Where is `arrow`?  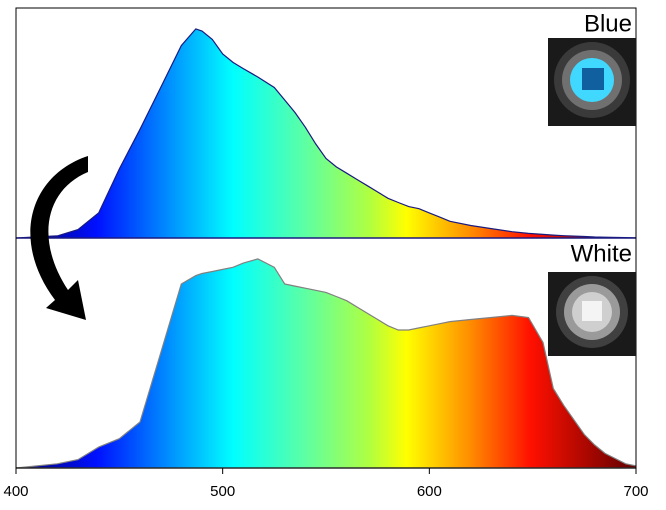
arrow is located at coordinates (59, 238).